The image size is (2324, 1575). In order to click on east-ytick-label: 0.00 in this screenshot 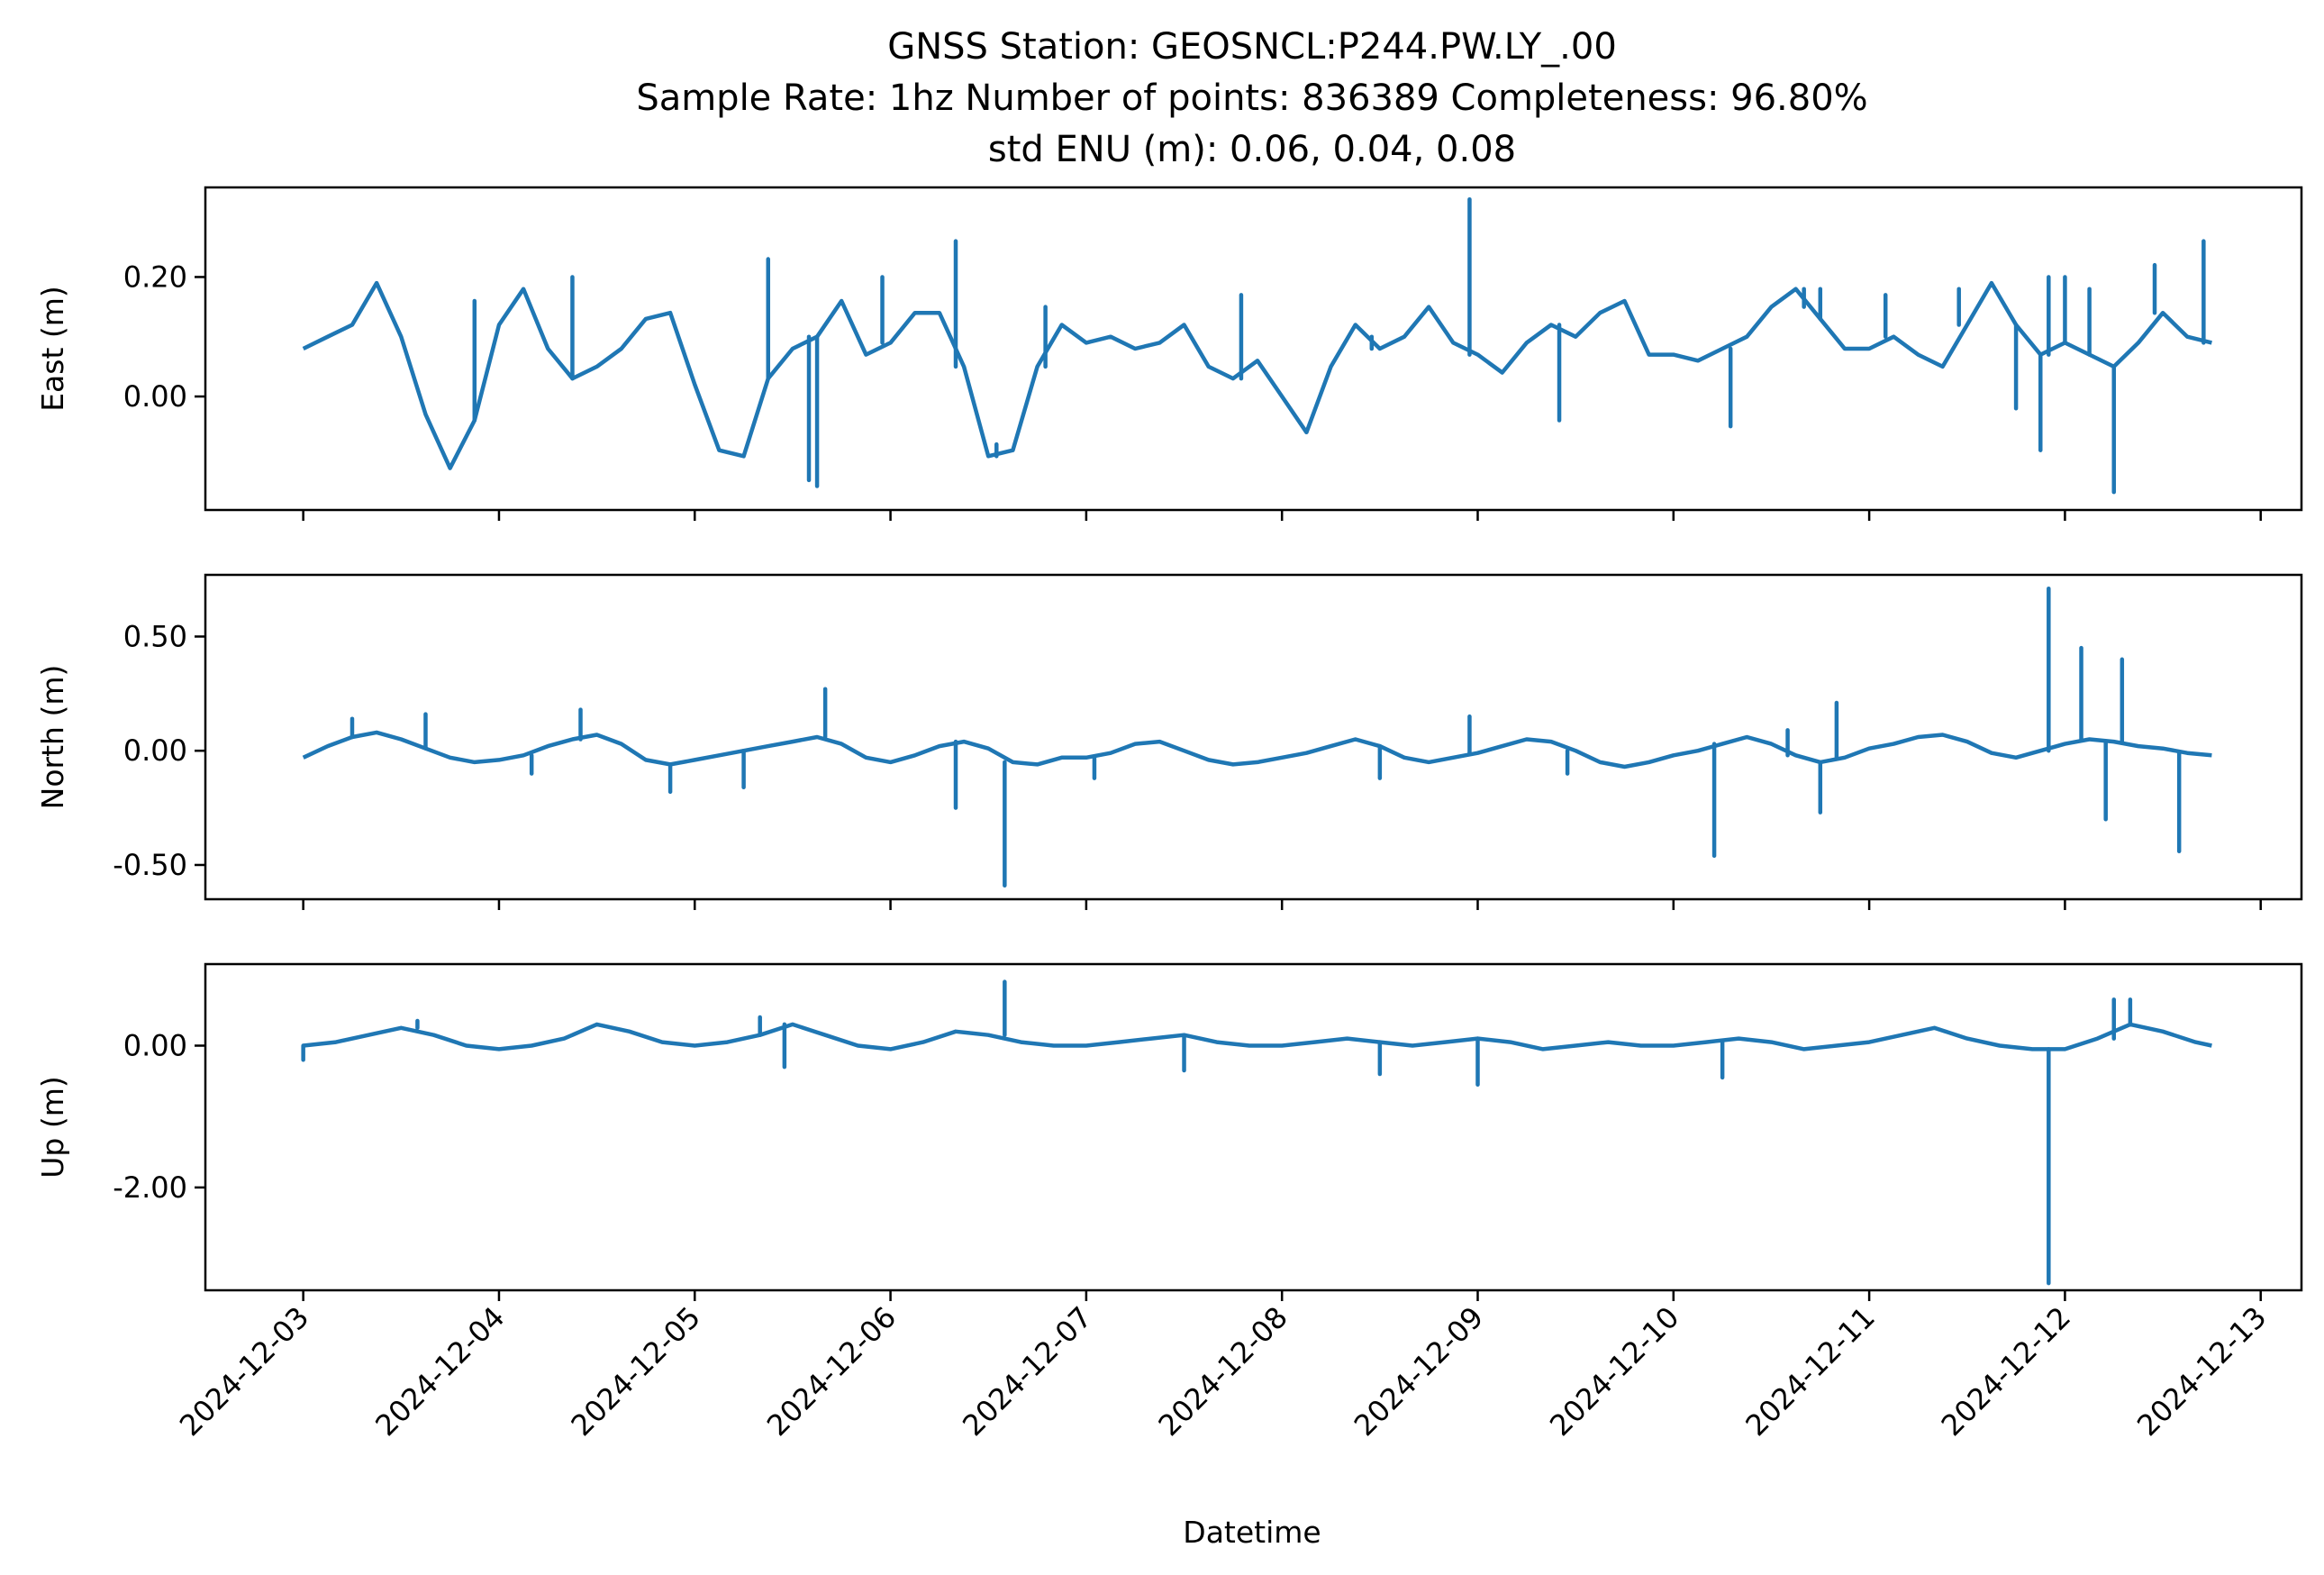, I will do `click(155, 396)`.